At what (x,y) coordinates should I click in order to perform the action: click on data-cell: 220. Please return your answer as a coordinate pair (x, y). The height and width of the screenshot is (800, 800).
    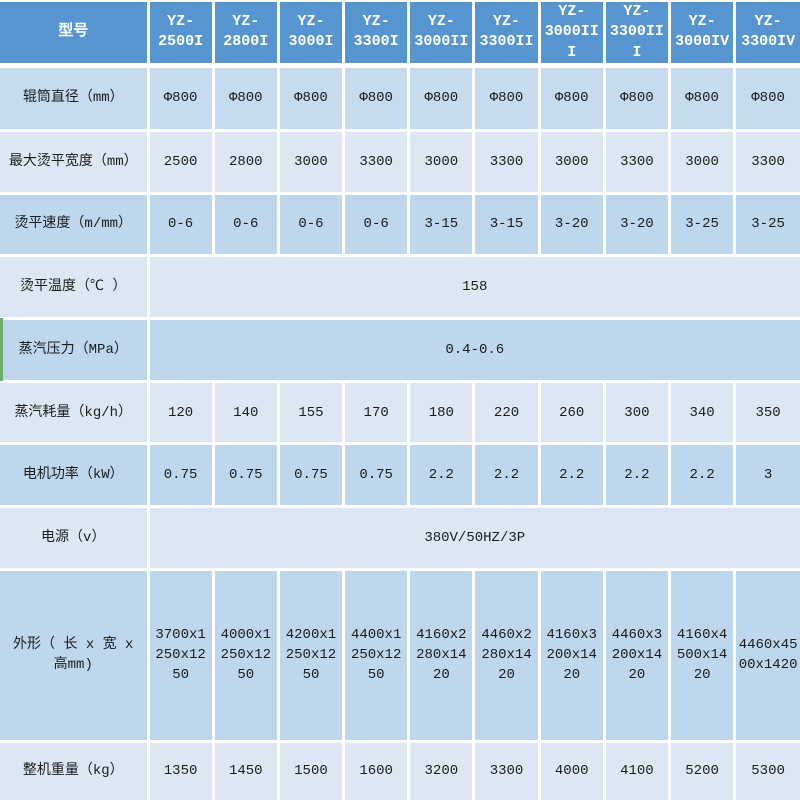
    Looking at the image, I should click on (506, 412).